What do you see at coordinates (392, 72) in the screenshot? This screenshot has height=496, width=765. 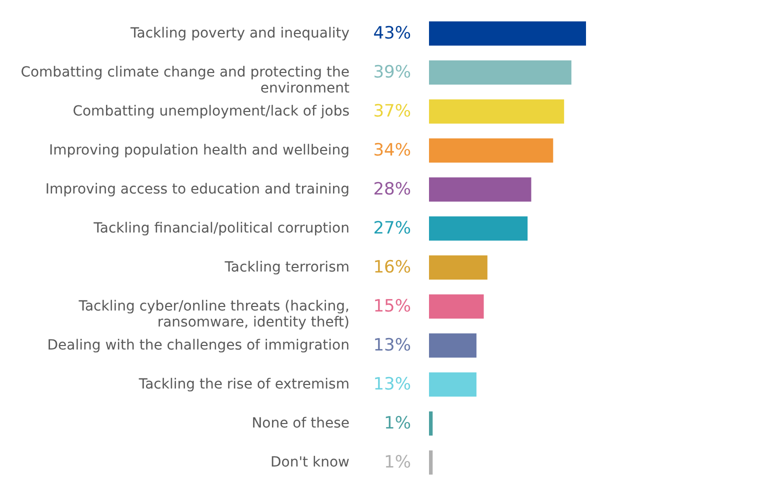 I see `data-label: 39%` at bounding box center [392, 72].